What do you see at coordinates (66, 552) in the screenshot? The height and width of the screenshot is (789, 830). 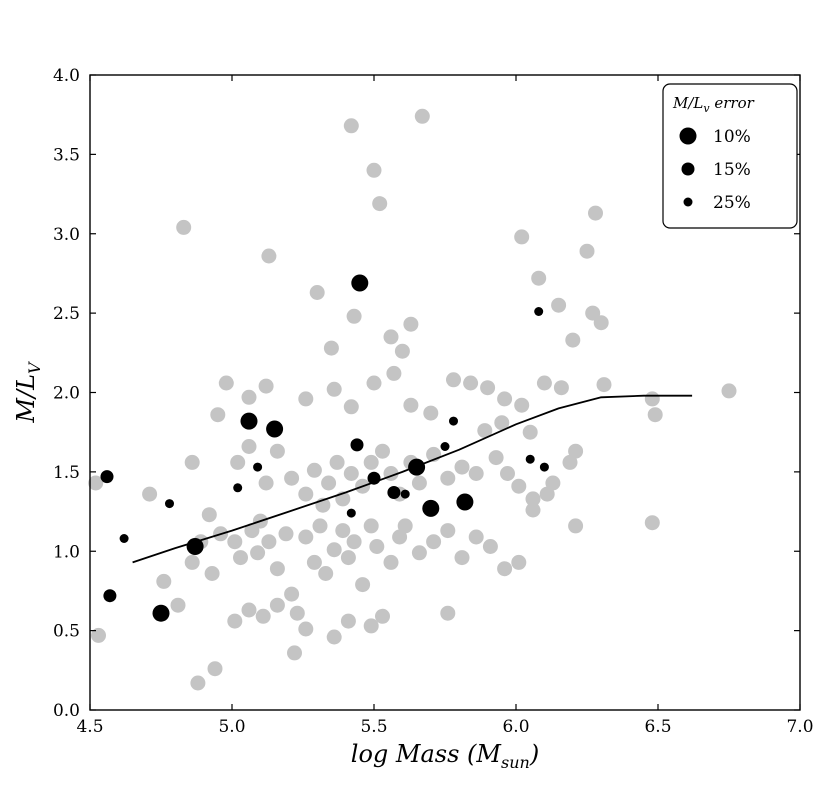 I see `y-tick-label: 1.0` at bounding box center [66, 552].